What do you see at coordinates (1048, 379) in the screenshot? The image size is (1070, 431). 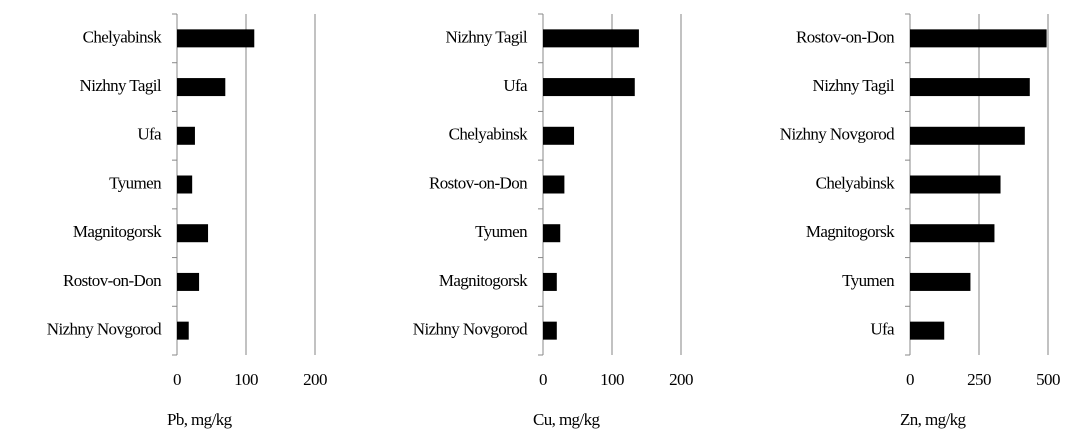 I see `x-tick-label: 500` at bounding box center [1048, 379].